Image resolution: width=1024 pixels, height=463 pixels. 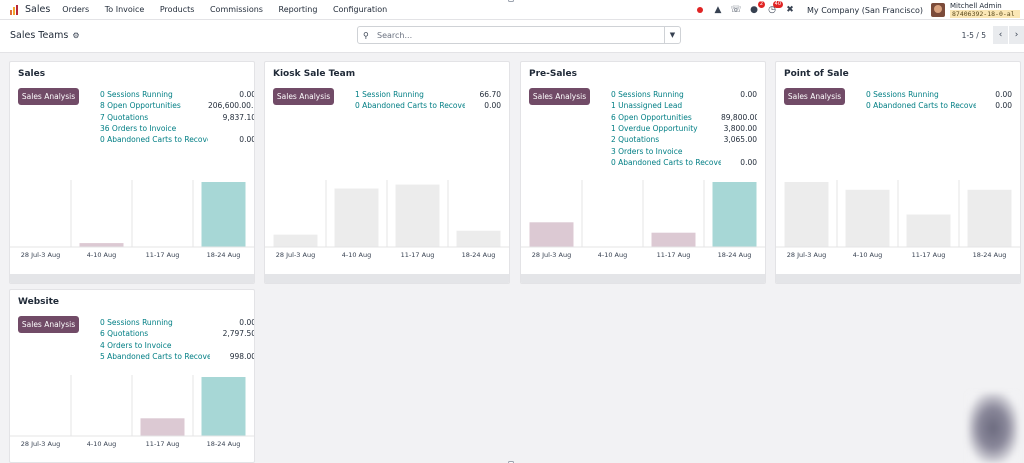 I want to click on resize-handle-bottom, so click(x=511, y=462).